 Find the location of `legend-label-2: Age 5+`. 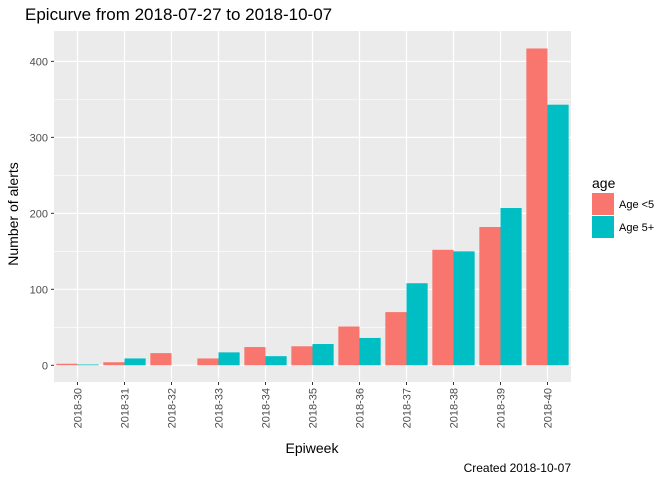

legend-label-2: Age 5+ is located at coordinates (636, 228).